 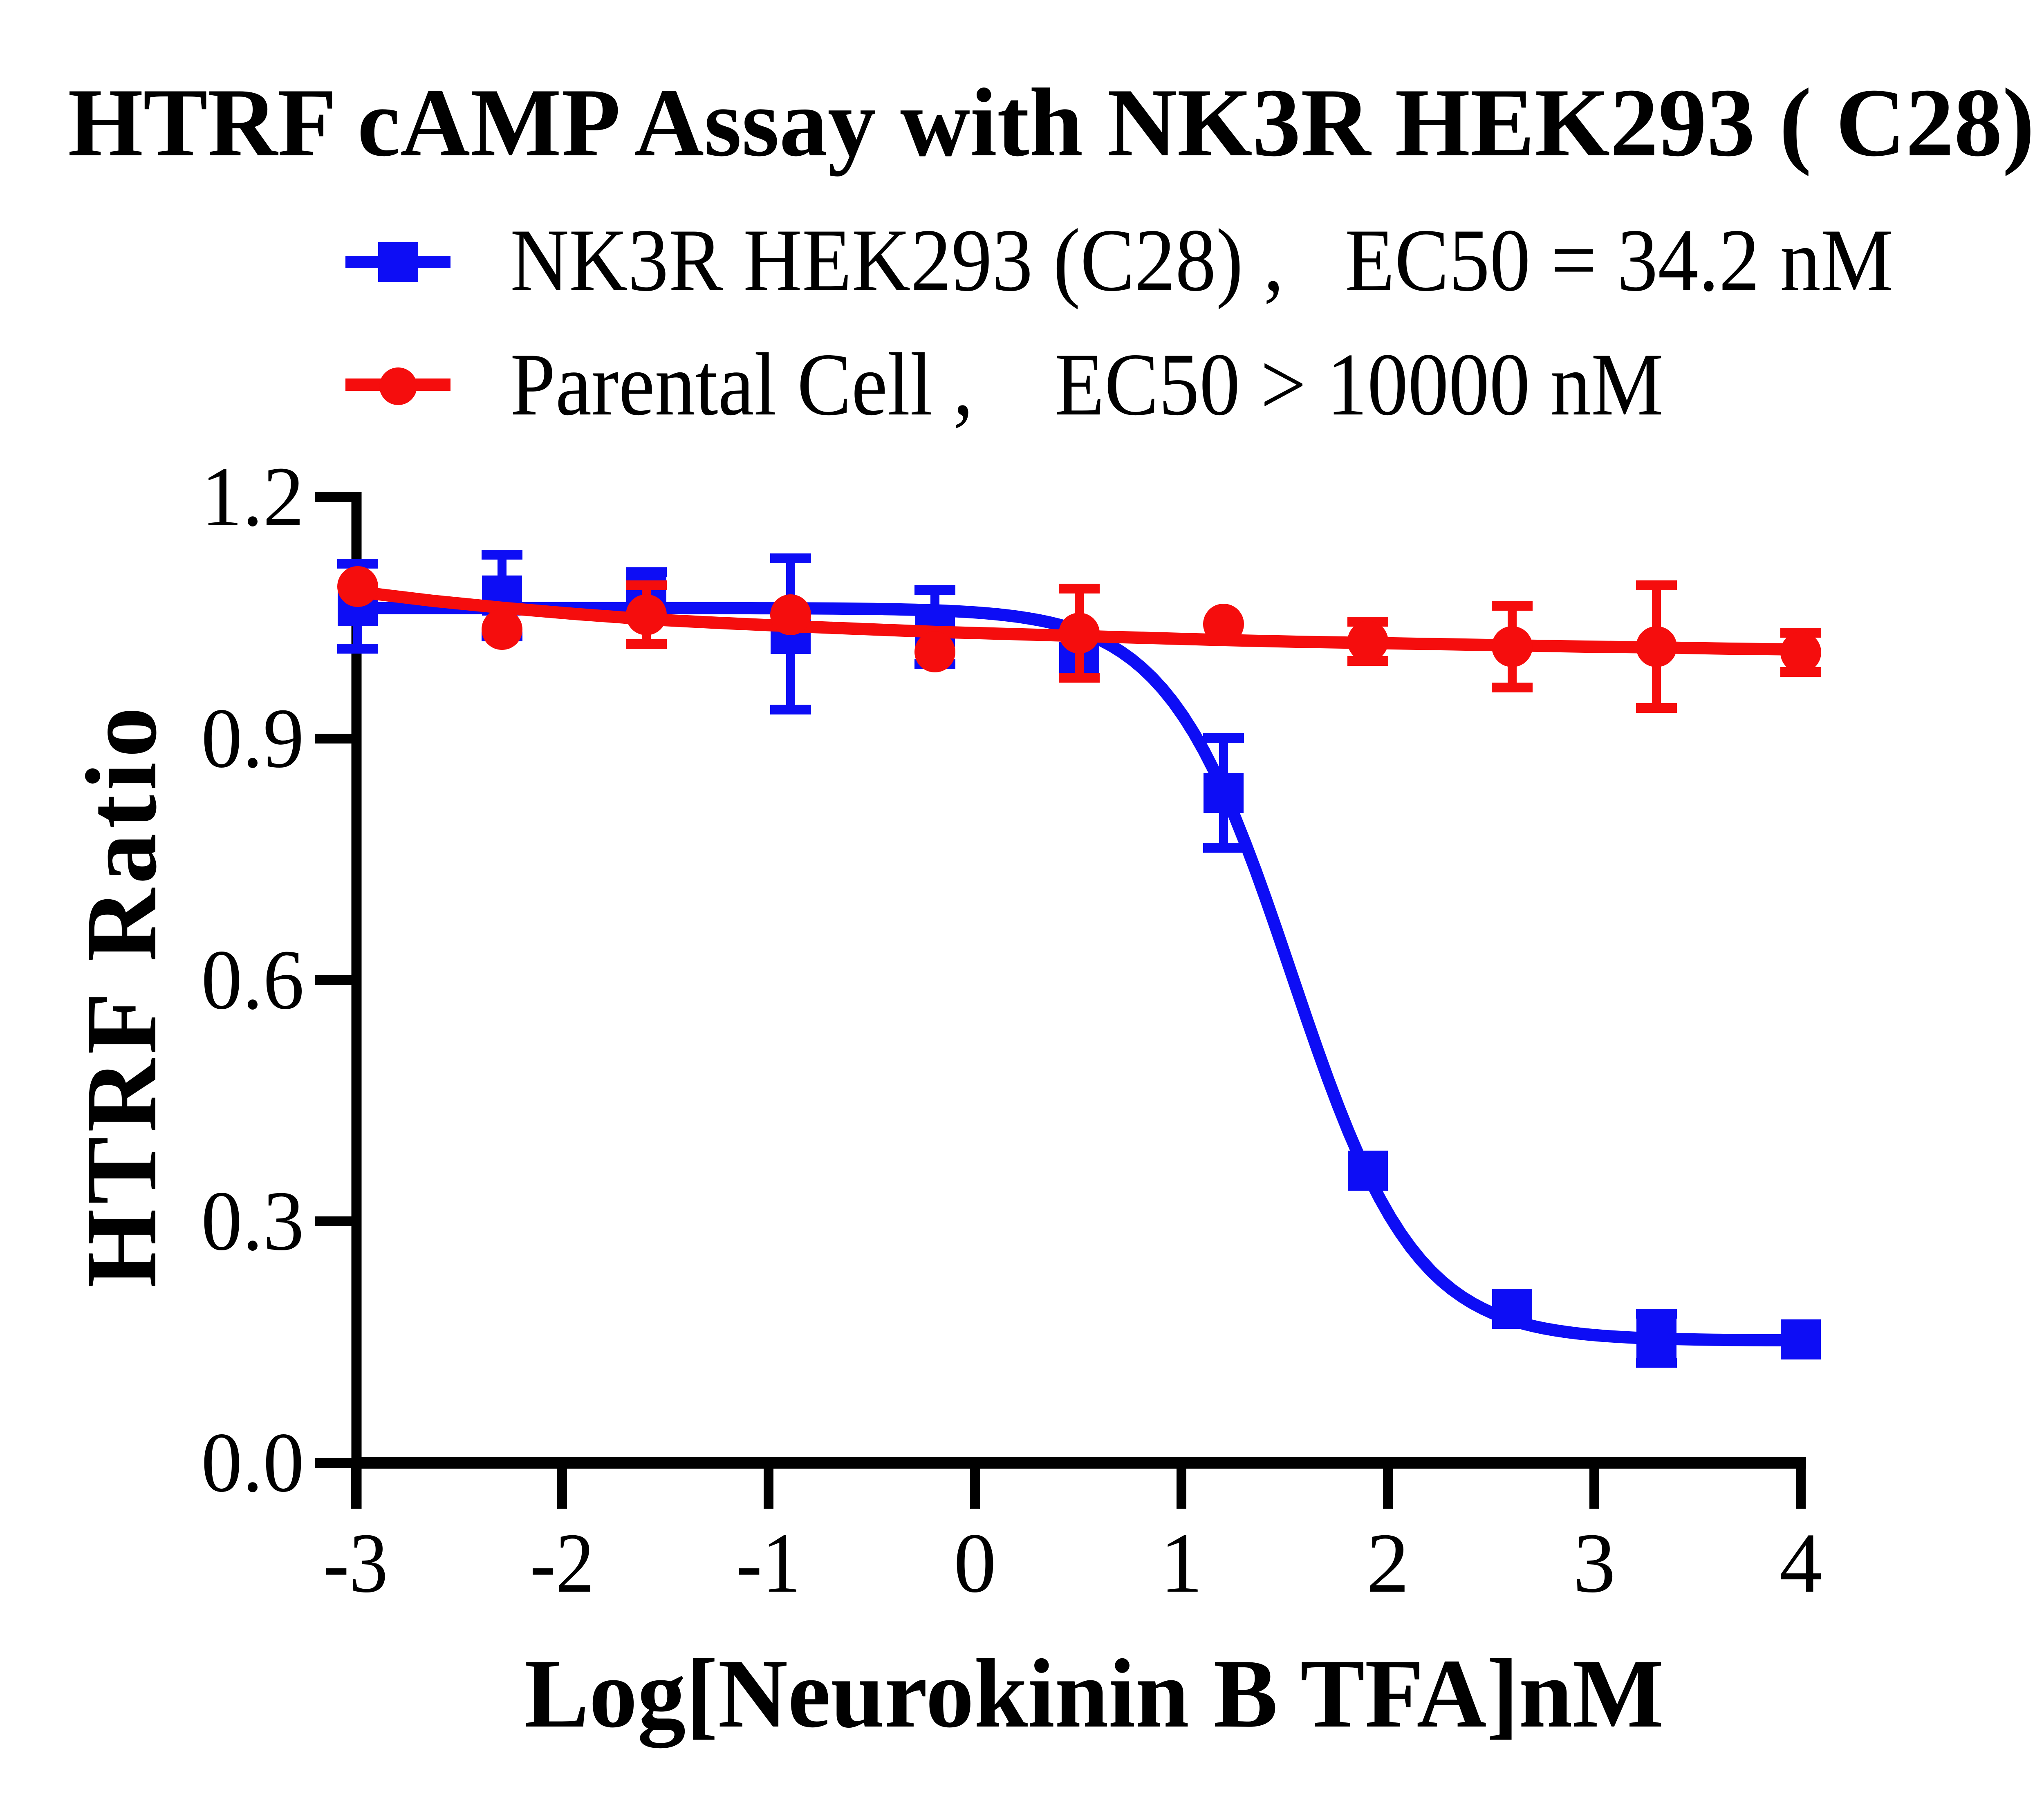 I want to click on svg-text: HTRF Ratio, so click(x=121, y=997).